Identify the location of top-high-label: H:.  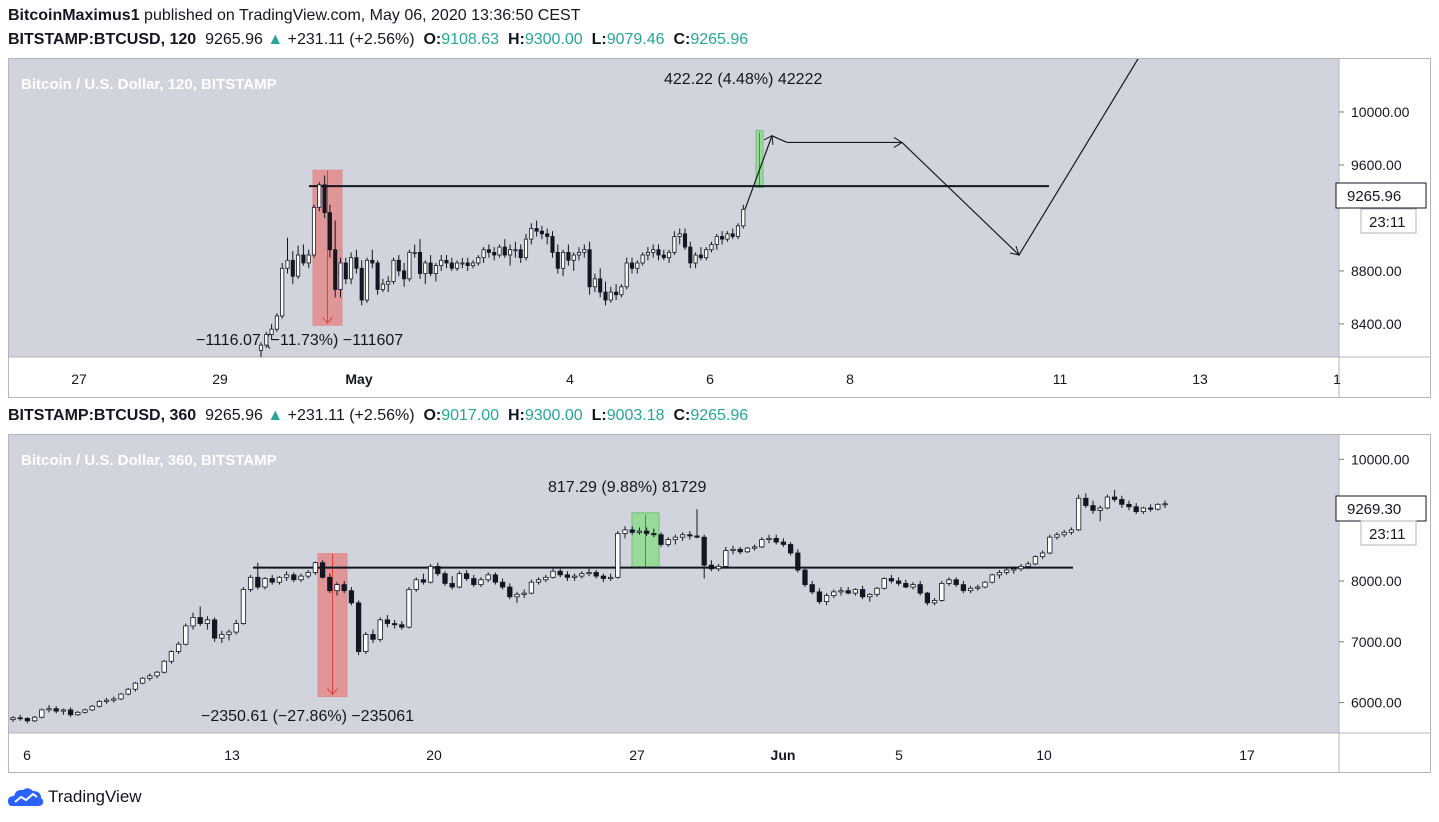
(516, 39).